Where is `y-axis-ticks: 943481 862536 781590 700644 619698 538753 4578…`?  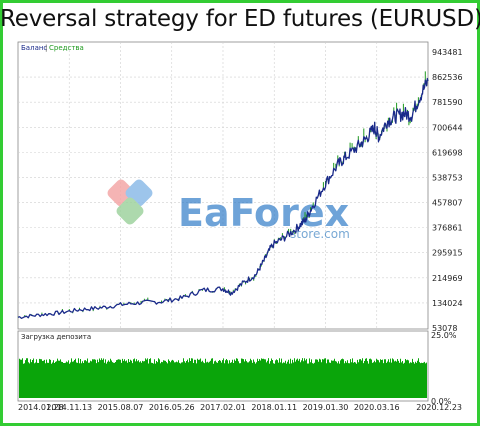 y-axis-ticks: 943481 862536 781590 700644 619698 538753 4578… is located at coordinates (447, 190).